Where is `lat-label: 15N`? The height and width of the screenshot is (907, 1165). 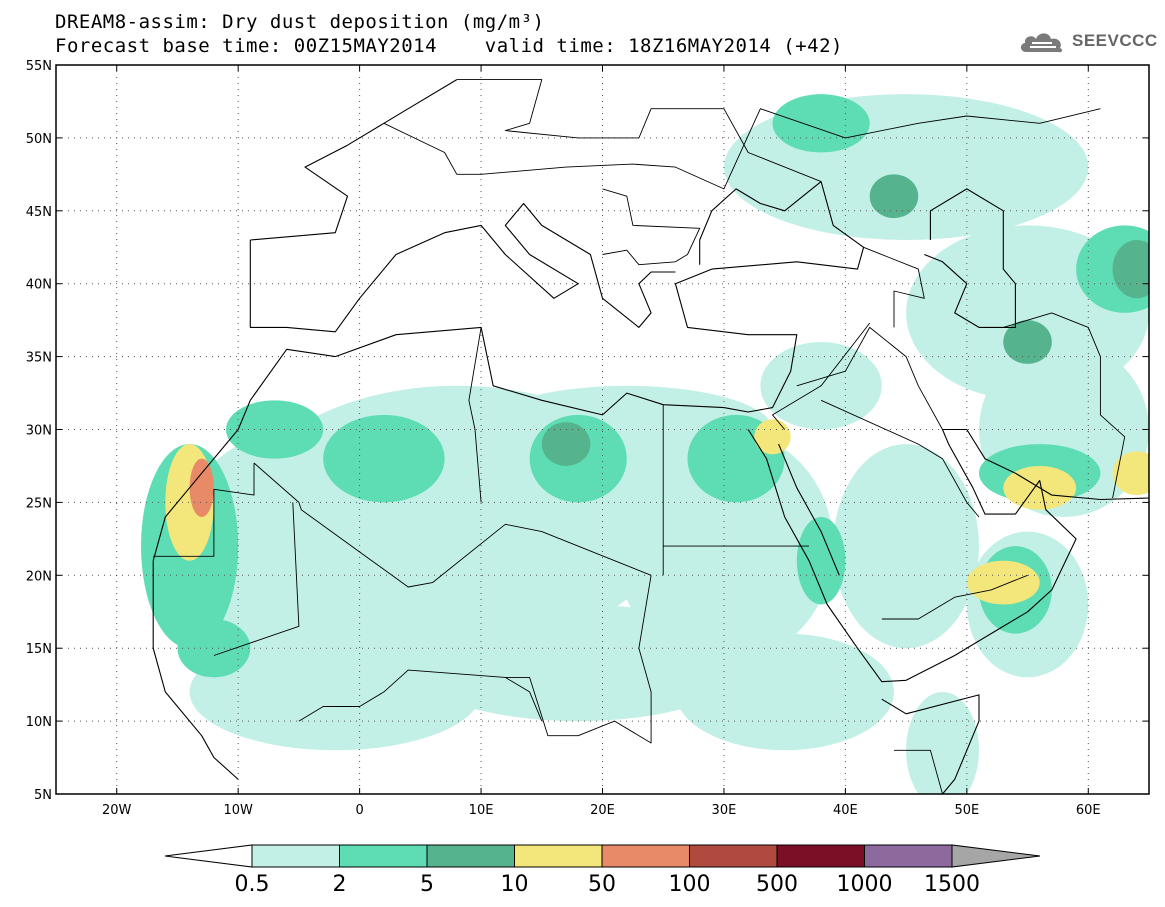 lat-label: 15N is located at coordinates (39, 649).